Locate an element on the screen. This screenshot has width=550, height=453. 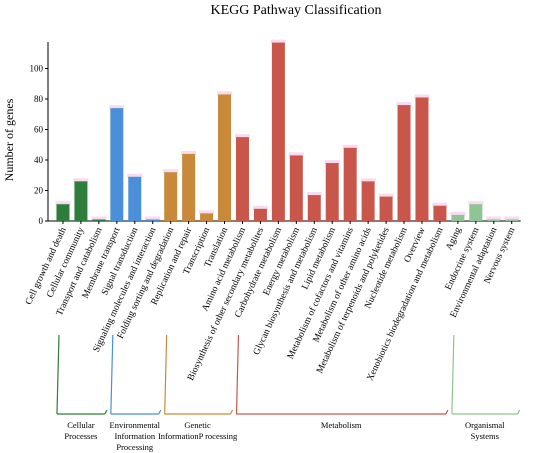
y-tick-label: 100 is located at coordinates (37, 69).